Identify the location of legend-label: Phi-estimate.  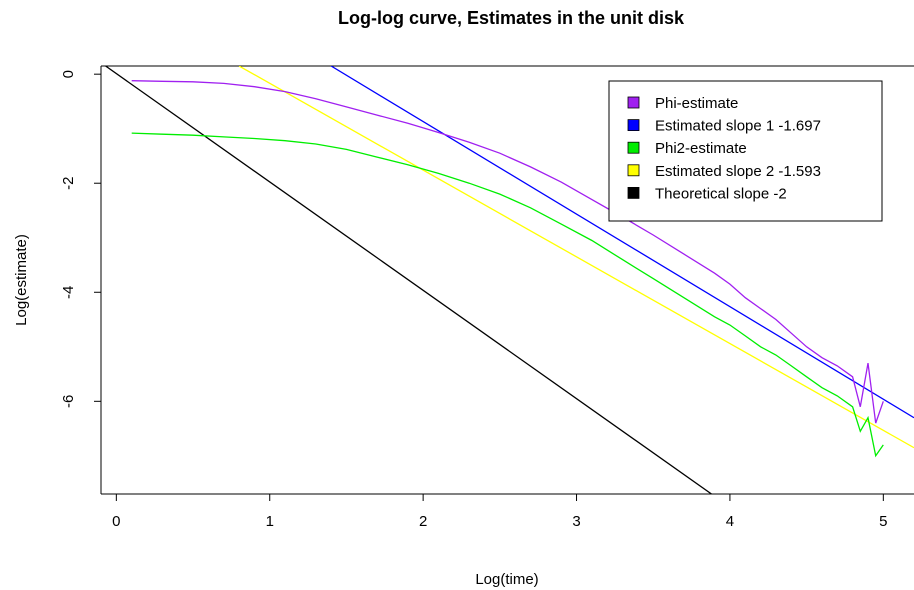
(696, 103).